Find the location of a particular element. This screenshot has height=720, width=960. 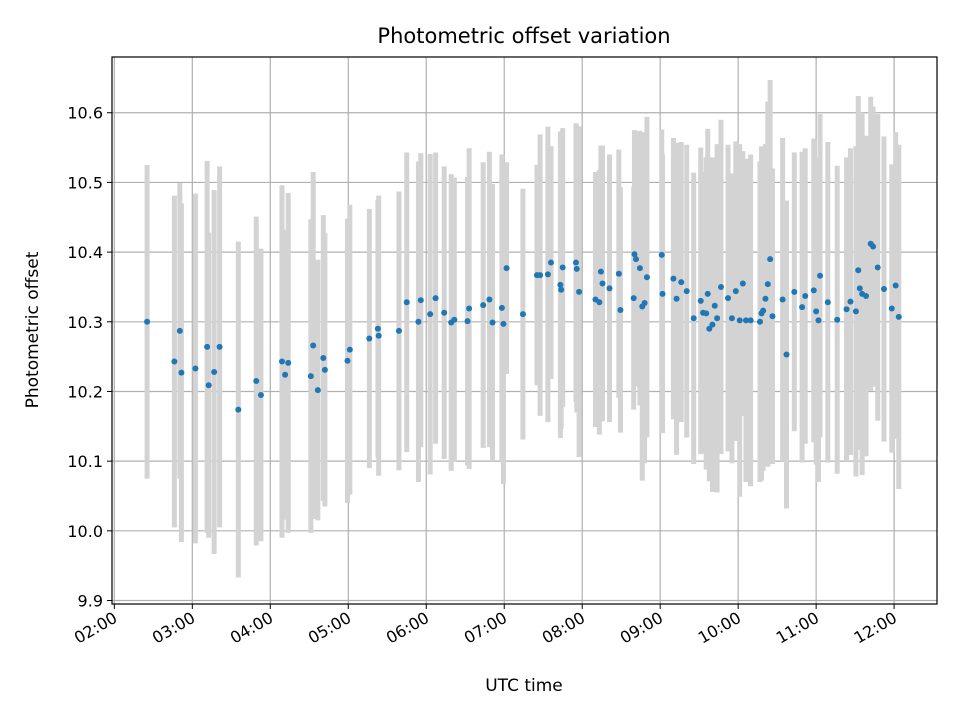

x-tick-label: 05:00 is located at coordinates (329, 628).